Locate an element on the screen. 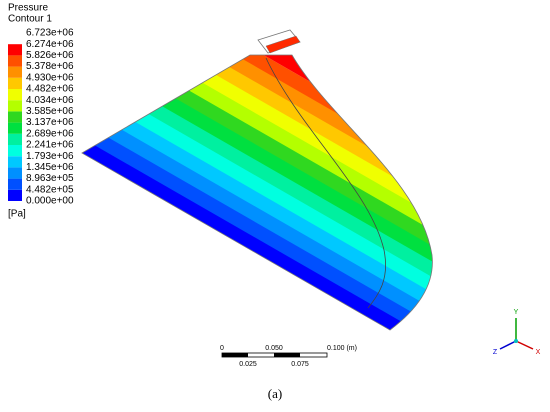 The height and width of the screenshot is (412, 550). legend-label: 1.345e+06 is located at coordinates (50, 167).